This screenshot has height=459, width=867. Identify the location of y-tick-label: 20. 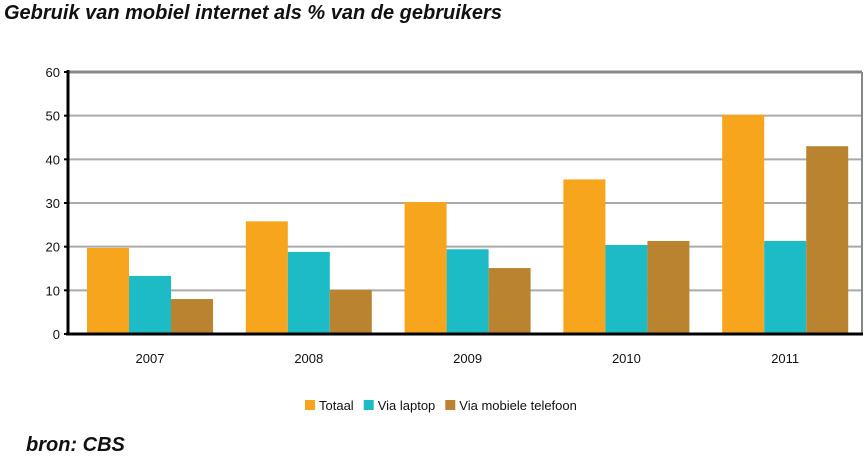
(53, 247).